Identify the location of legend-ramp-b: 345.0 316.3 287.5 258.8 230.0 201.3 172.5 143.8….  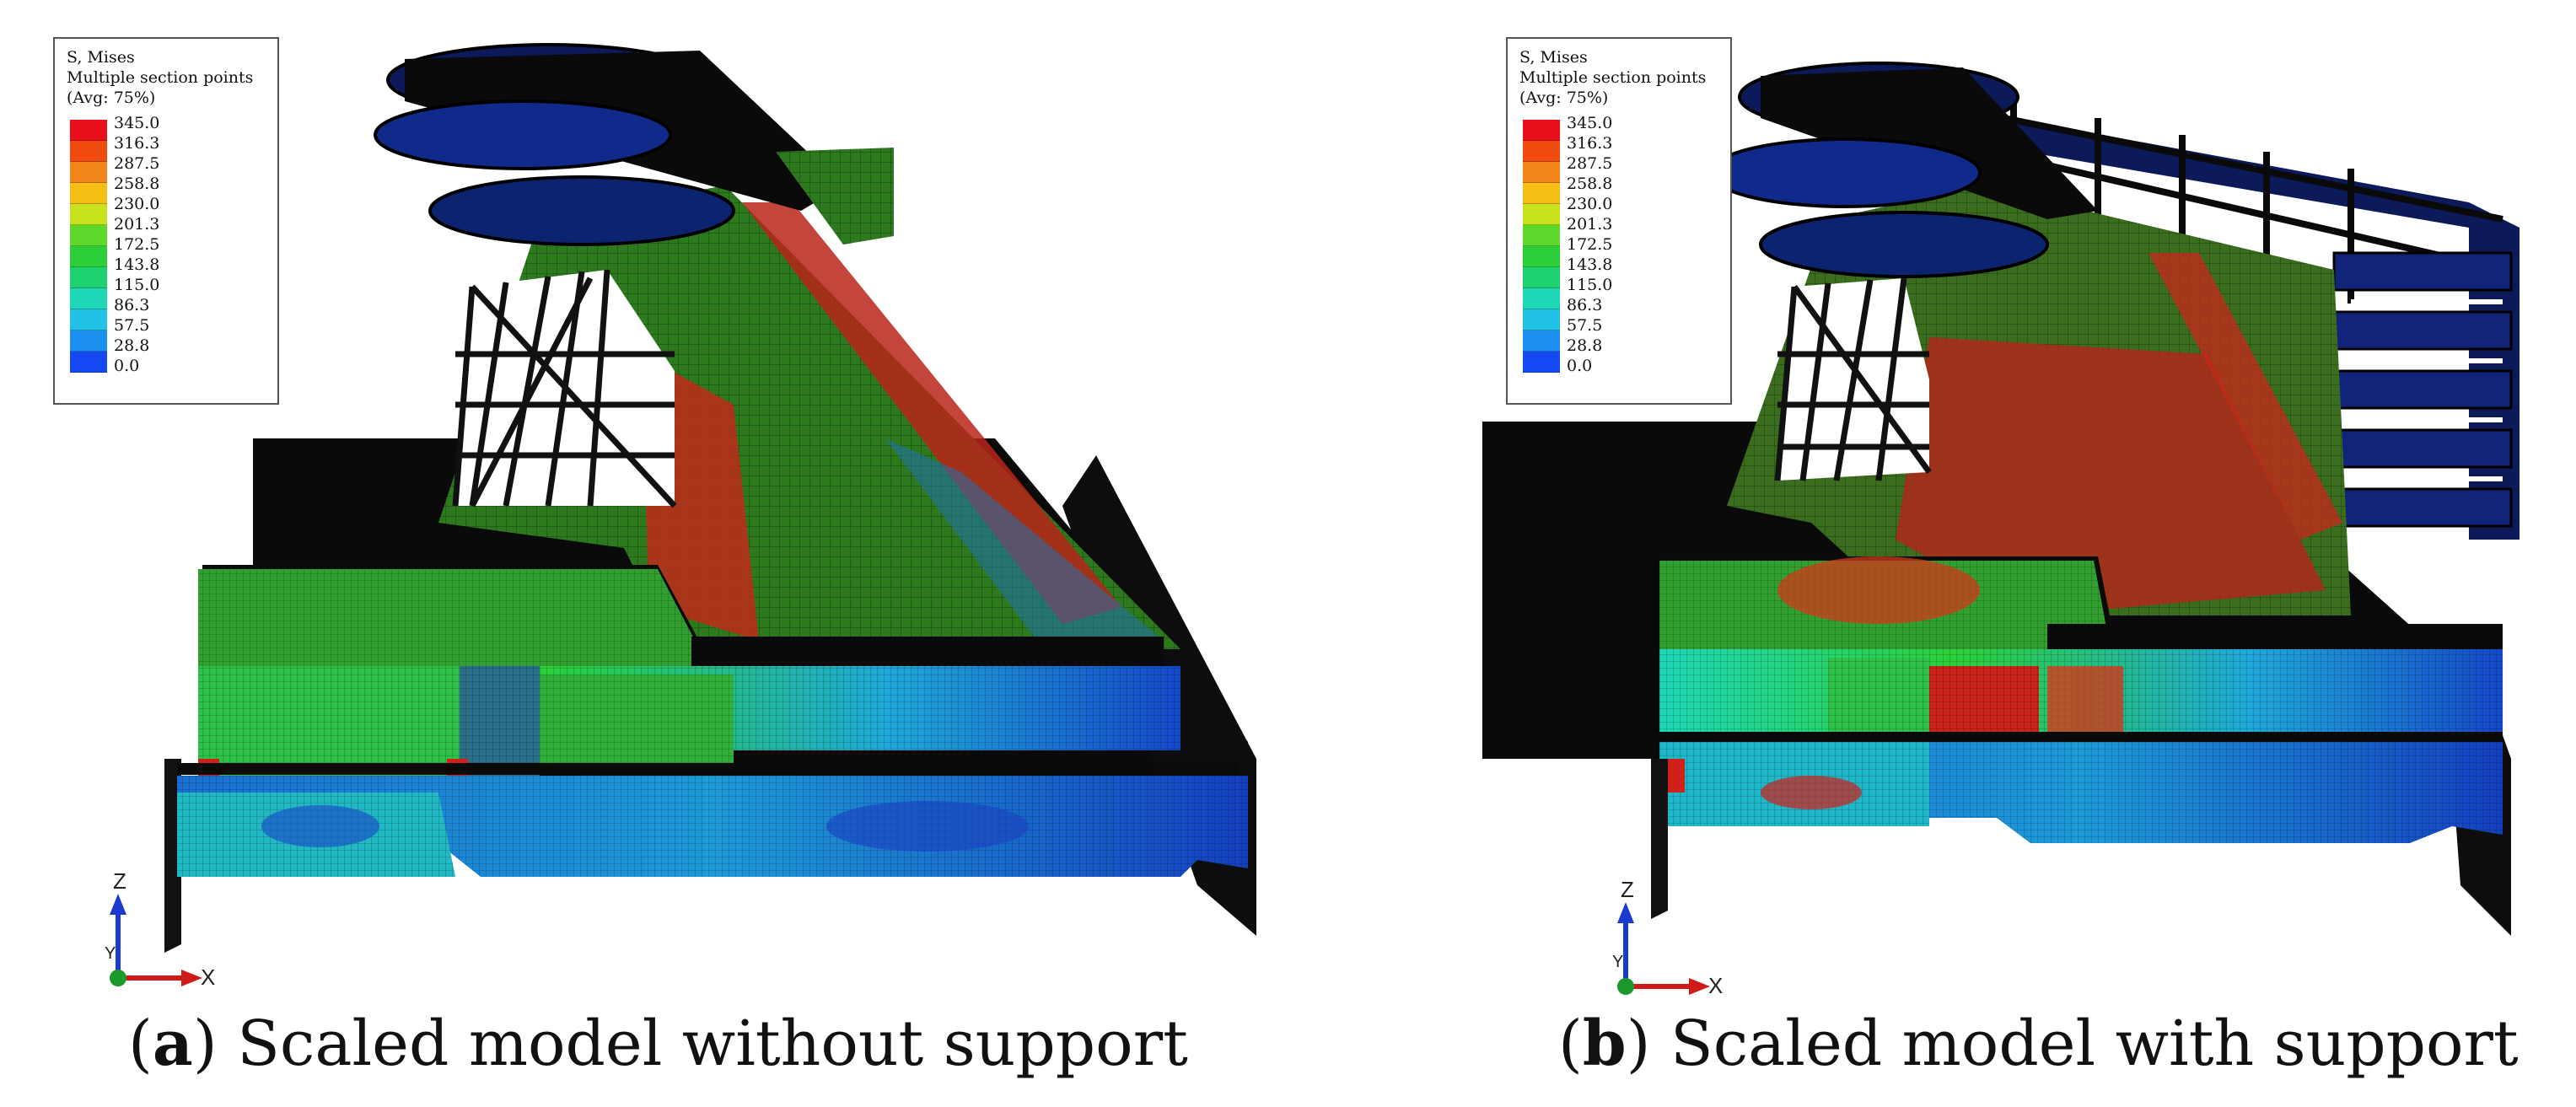
(1618, 244).